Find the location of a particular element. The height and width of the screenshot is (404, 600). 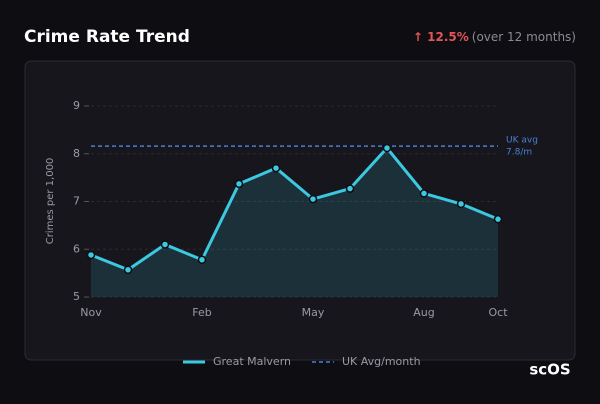

title: Crime Rate Trend is located at coordinates (107, 37).